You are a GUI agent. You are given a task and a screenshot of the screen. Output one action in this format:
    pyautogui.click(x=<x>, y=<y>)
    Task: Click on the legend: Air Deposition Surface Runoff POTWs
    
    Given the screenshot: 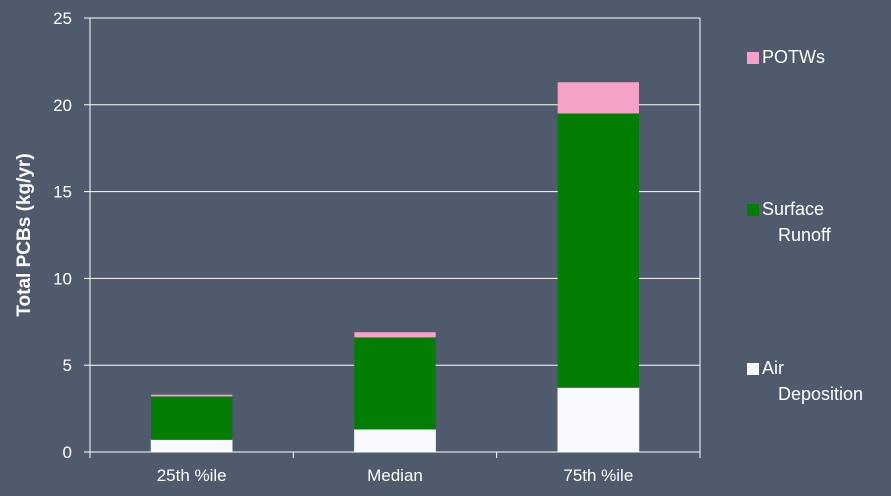 What is the action you would take?
    pyautogui.click(x=805, y=225)
    